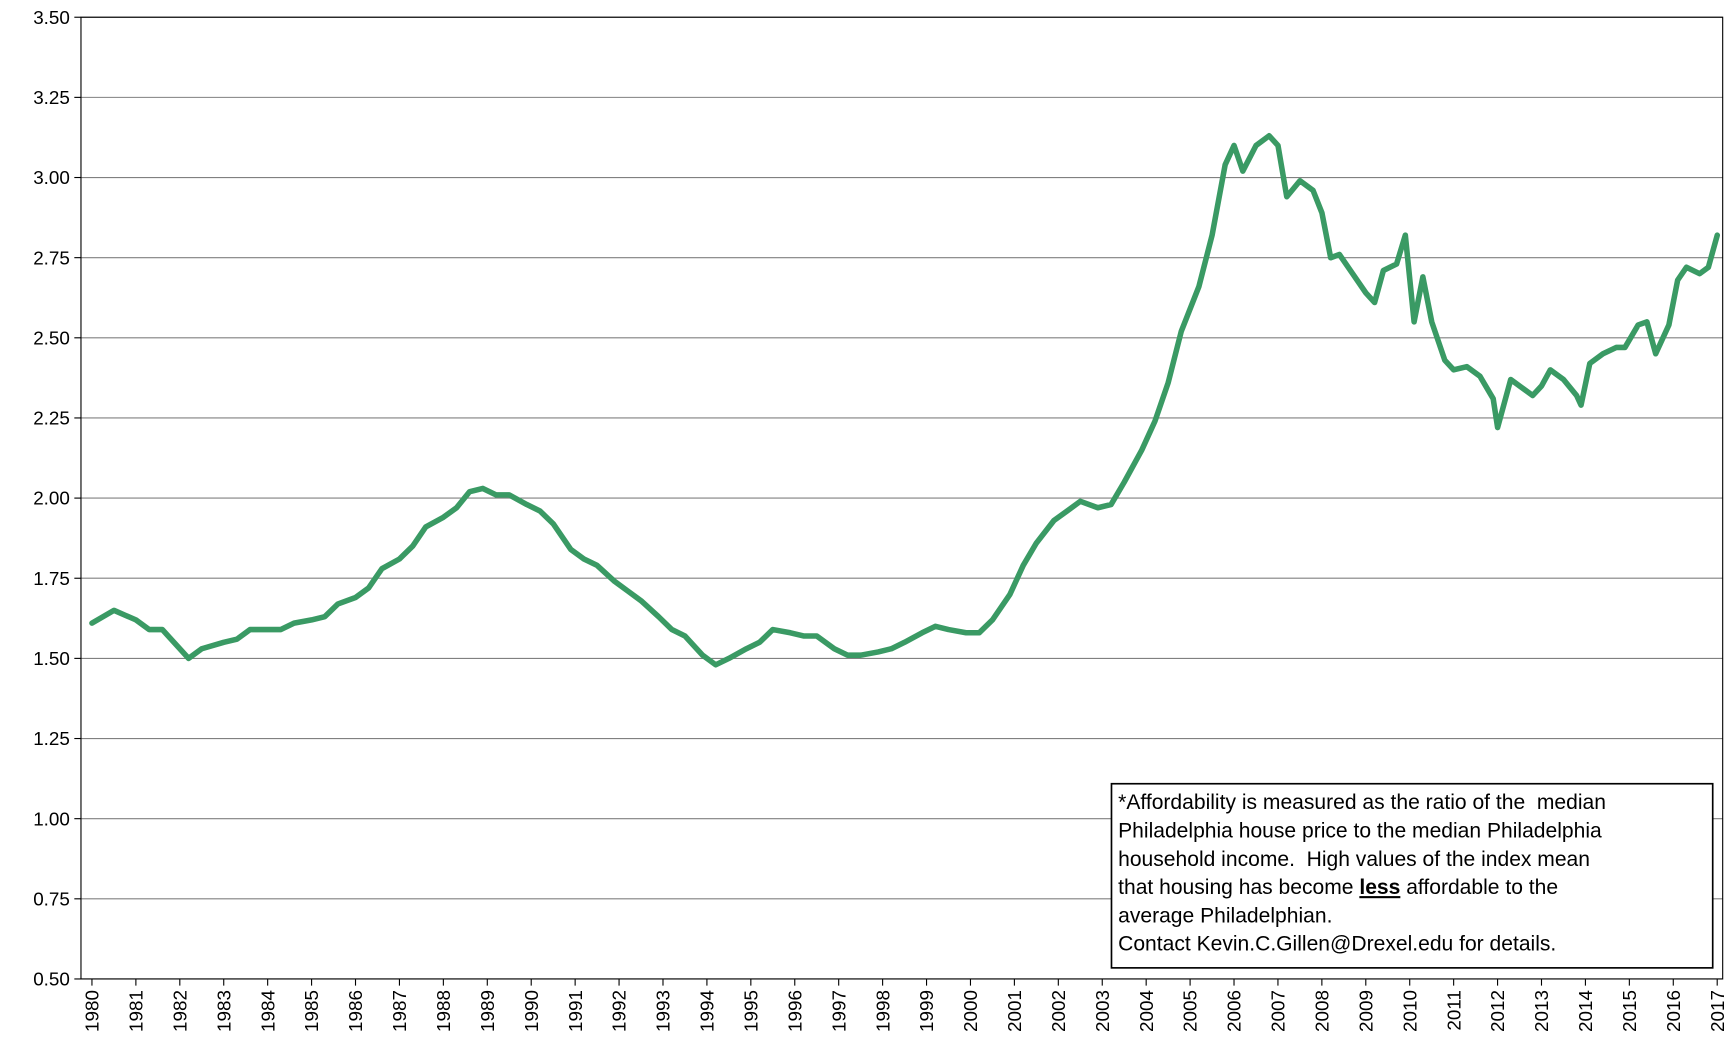 Image resolution: width=1736 pixels, height=1045 pixels. Describe the element at coordinates (51, 418) in the screenshot. I see `y-tick-label: 2.25` at that location.